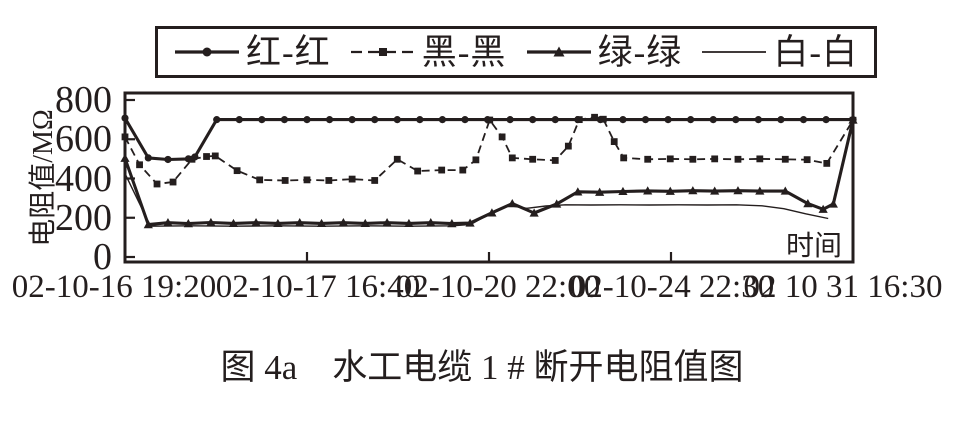 The height and width of the screenshot is (433, 964). I want to click on legend-marker-green-green-icon, so click(558, 51).